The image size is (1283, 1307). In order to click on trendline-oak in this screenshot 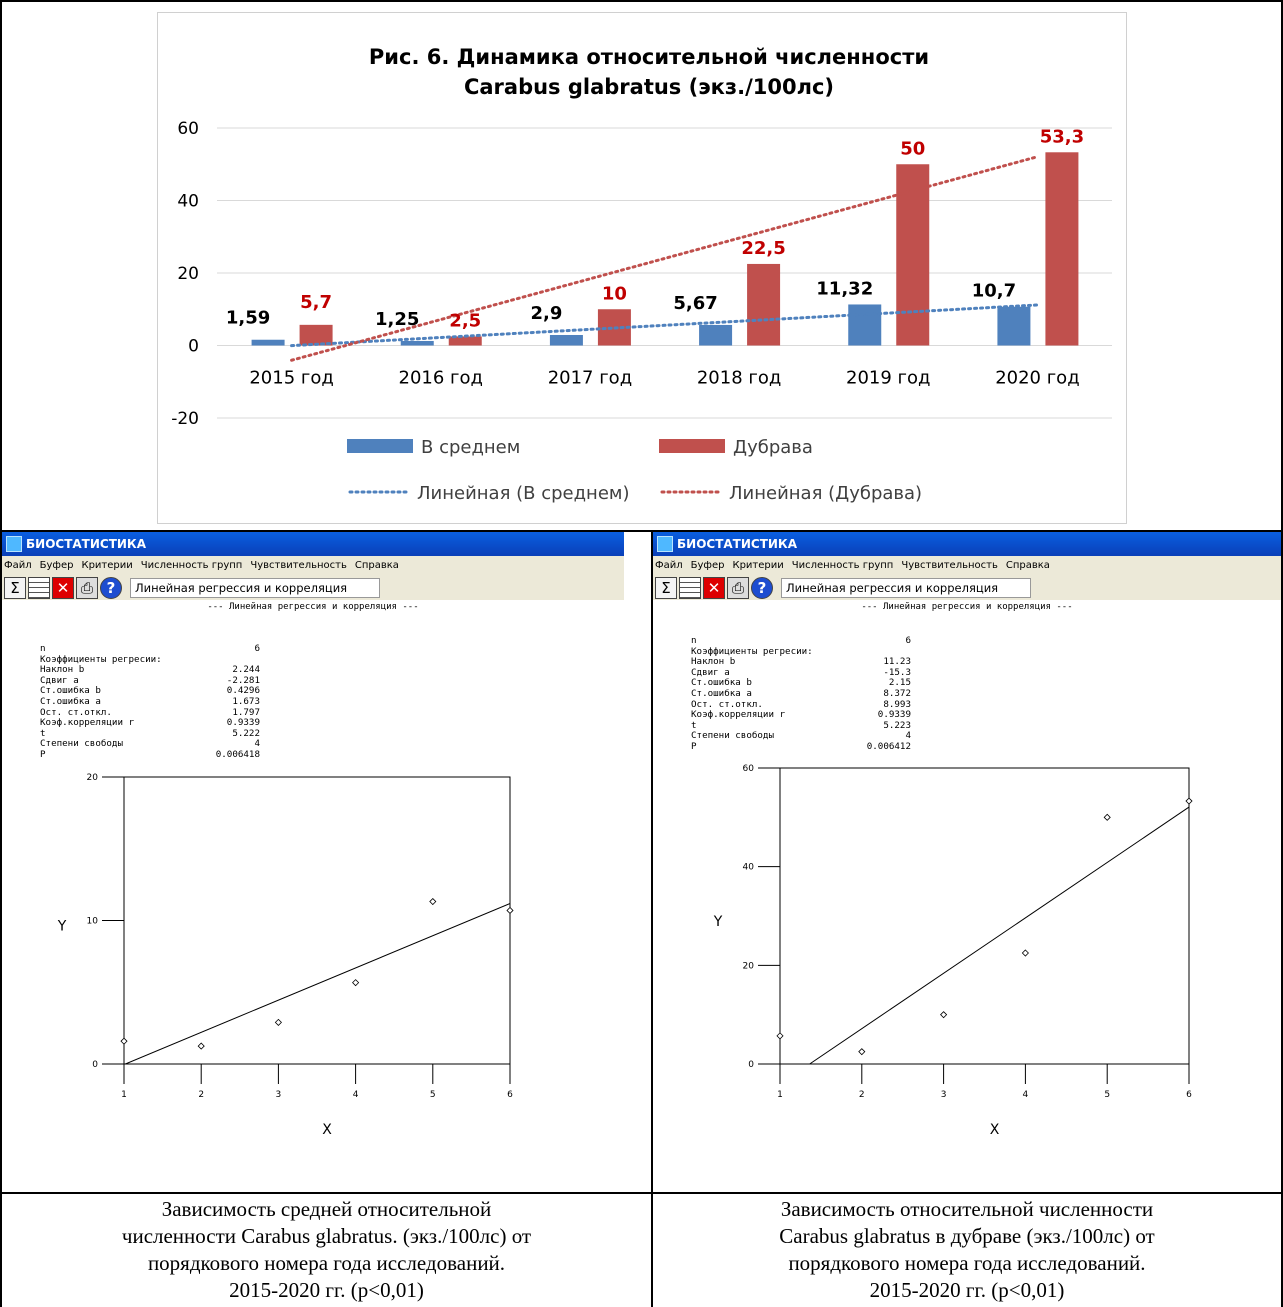, I will do `click(664, 258)`.